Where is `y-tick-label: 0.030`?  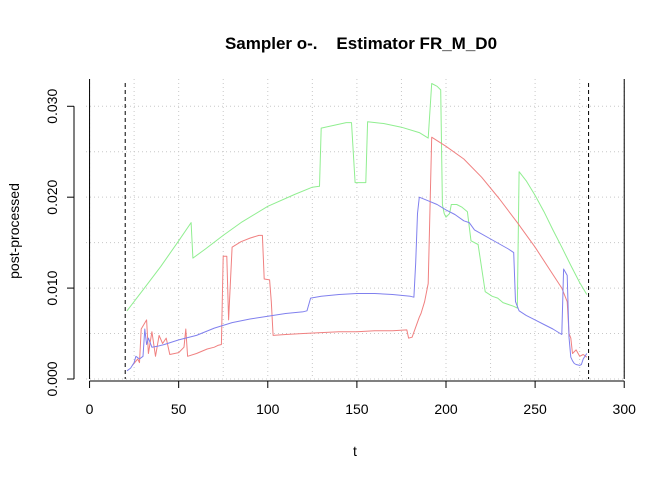 y-tick-label: 0.030 is located at coordinates (52, 106).